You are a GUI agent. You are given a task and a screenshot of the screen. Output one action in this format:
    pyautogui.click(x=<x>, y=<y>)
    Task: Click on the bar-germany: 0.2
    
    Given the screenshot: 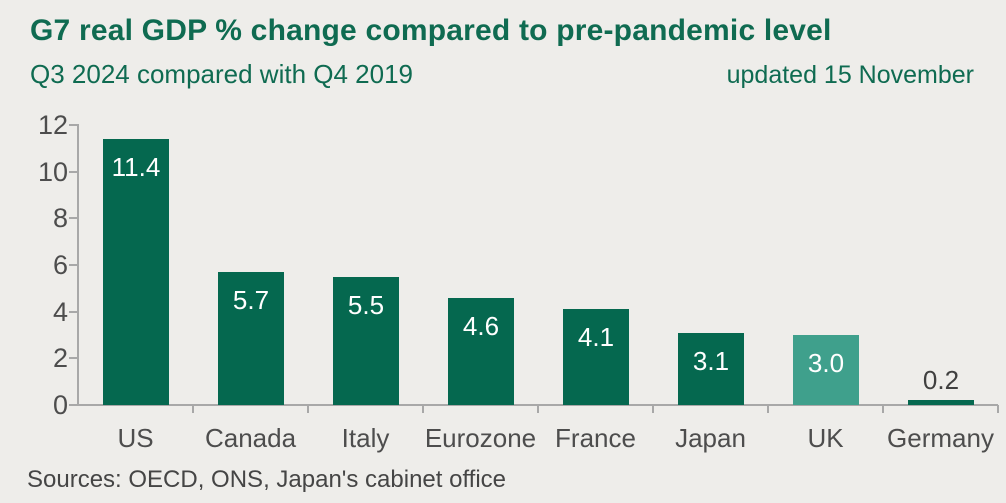 What is the action you would take?
    pyautogui.click(x=941, y=385)
    